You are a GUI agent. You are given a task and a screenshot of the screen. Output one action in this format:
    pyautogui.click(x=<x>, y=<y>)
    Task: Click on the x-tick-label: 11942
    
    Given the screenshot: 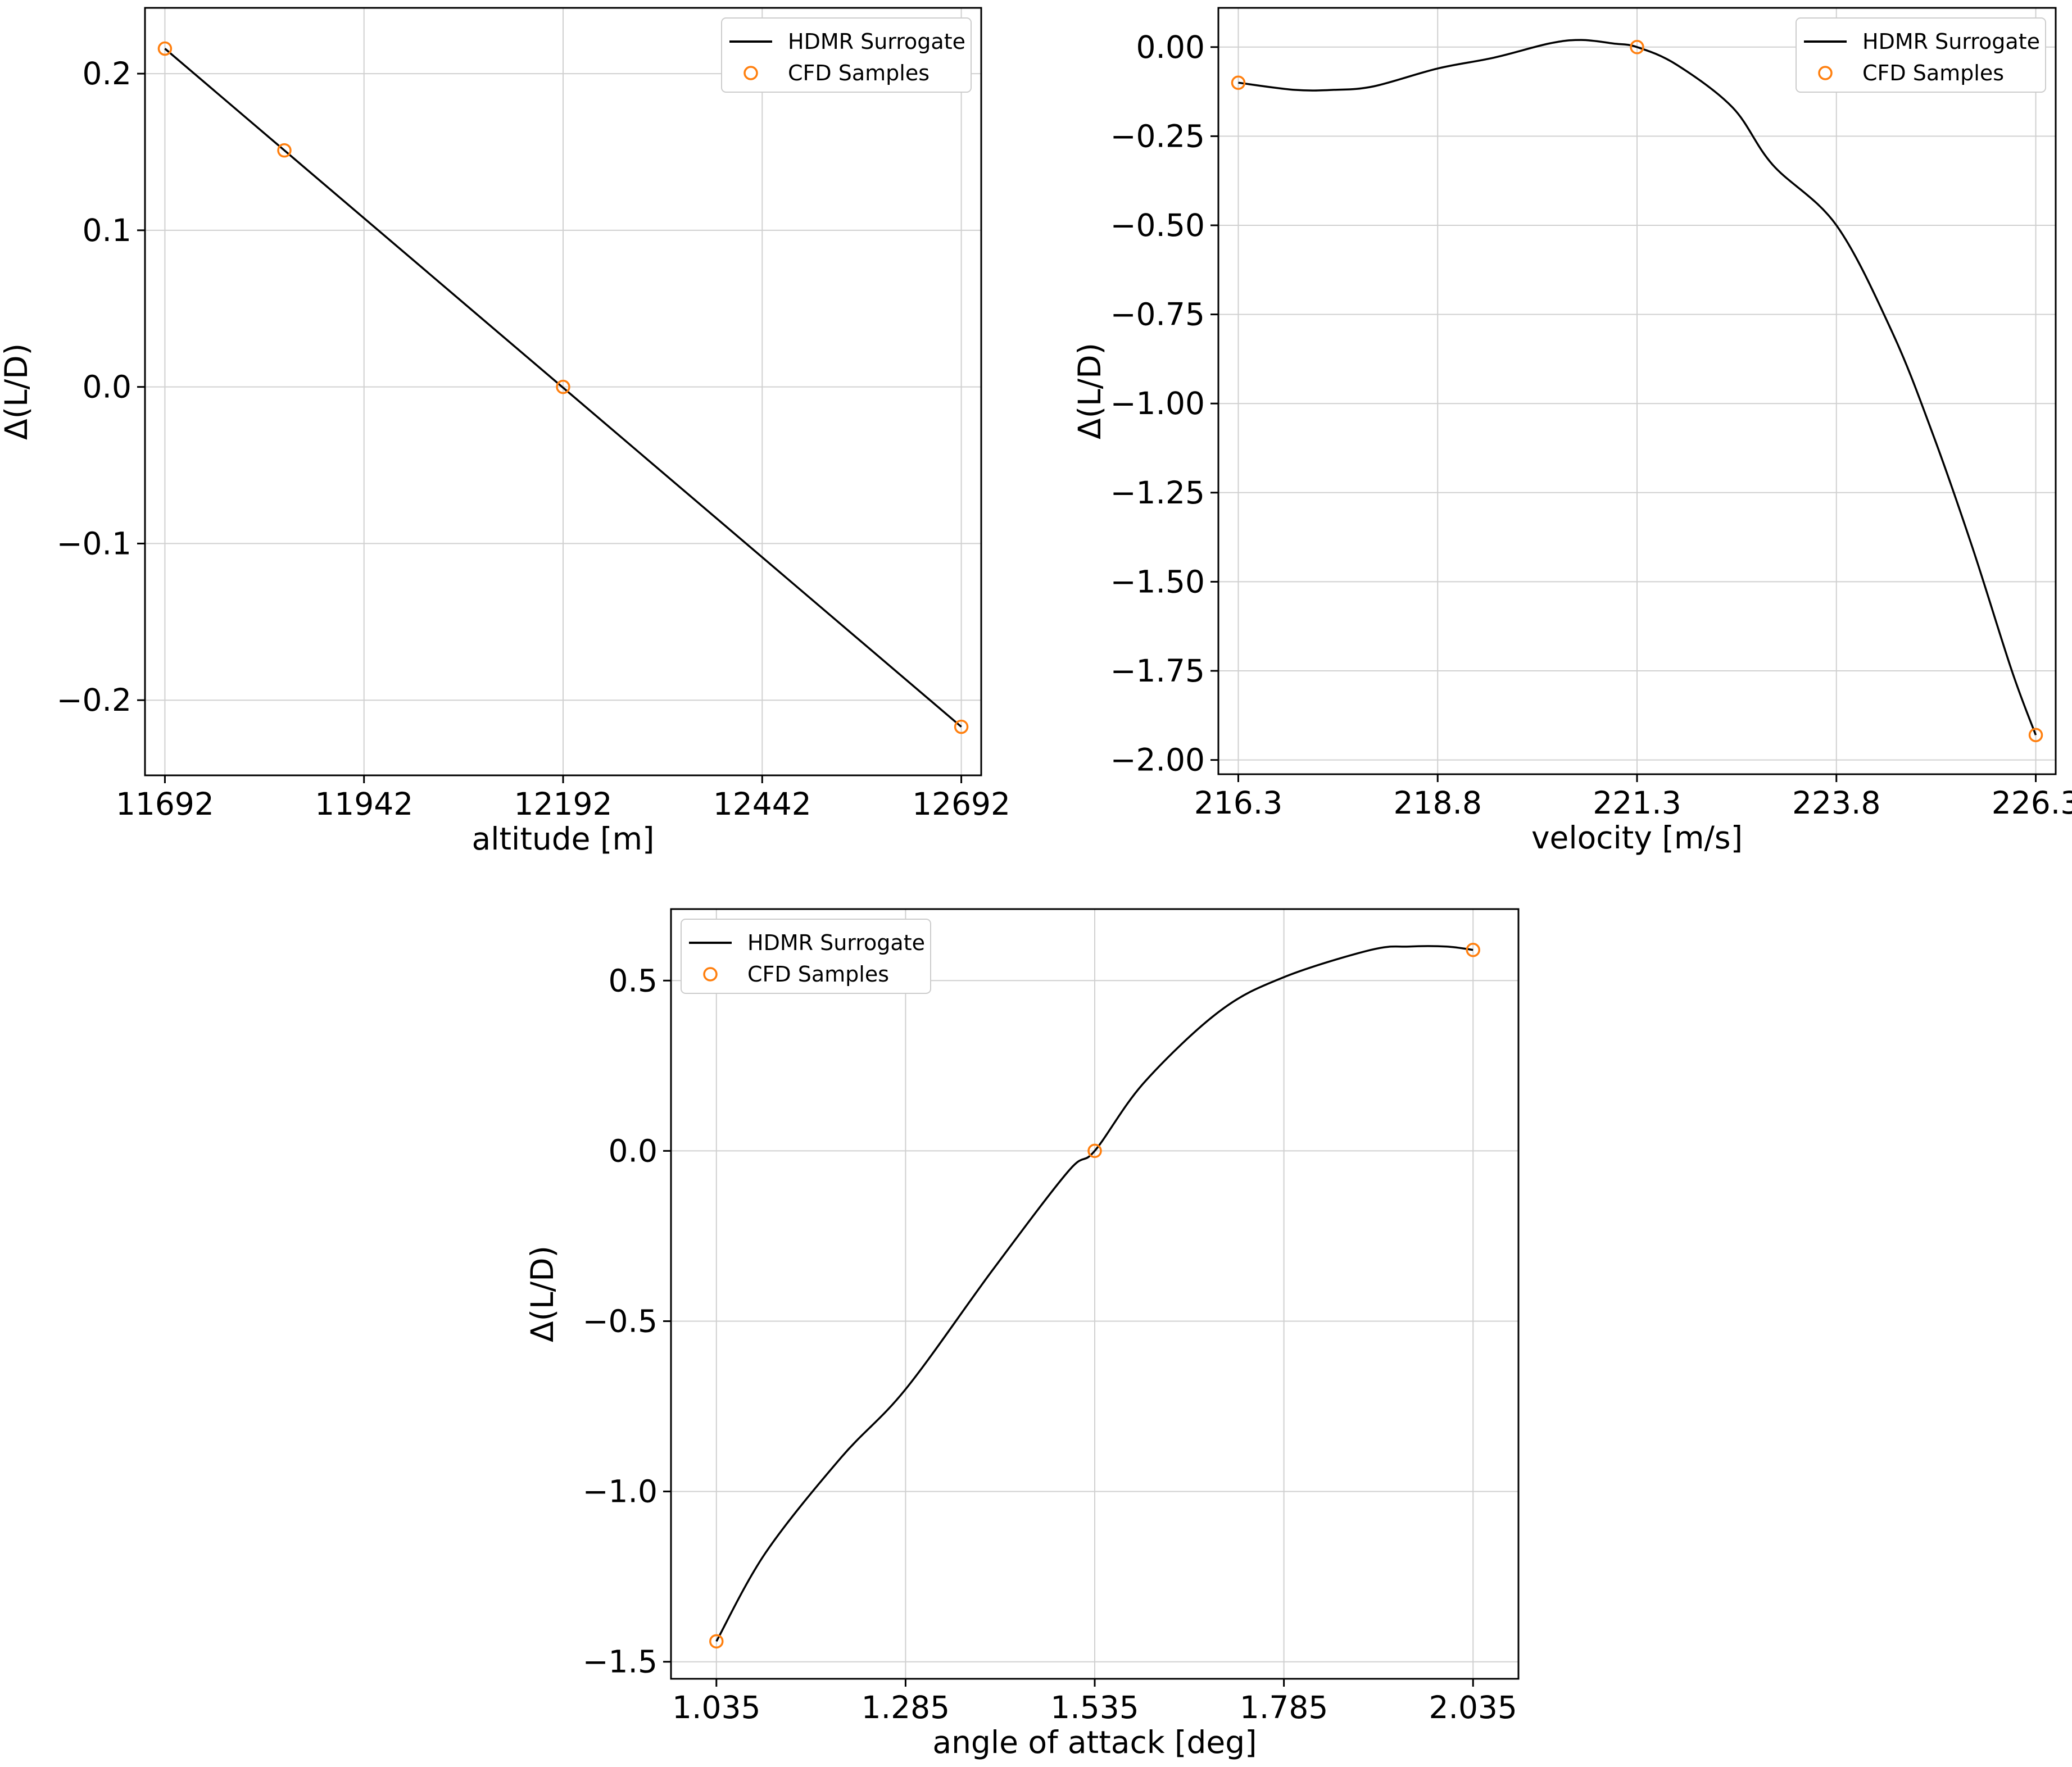 What is the action you would take?
    pyautogui.click(x=364, y=804)
    